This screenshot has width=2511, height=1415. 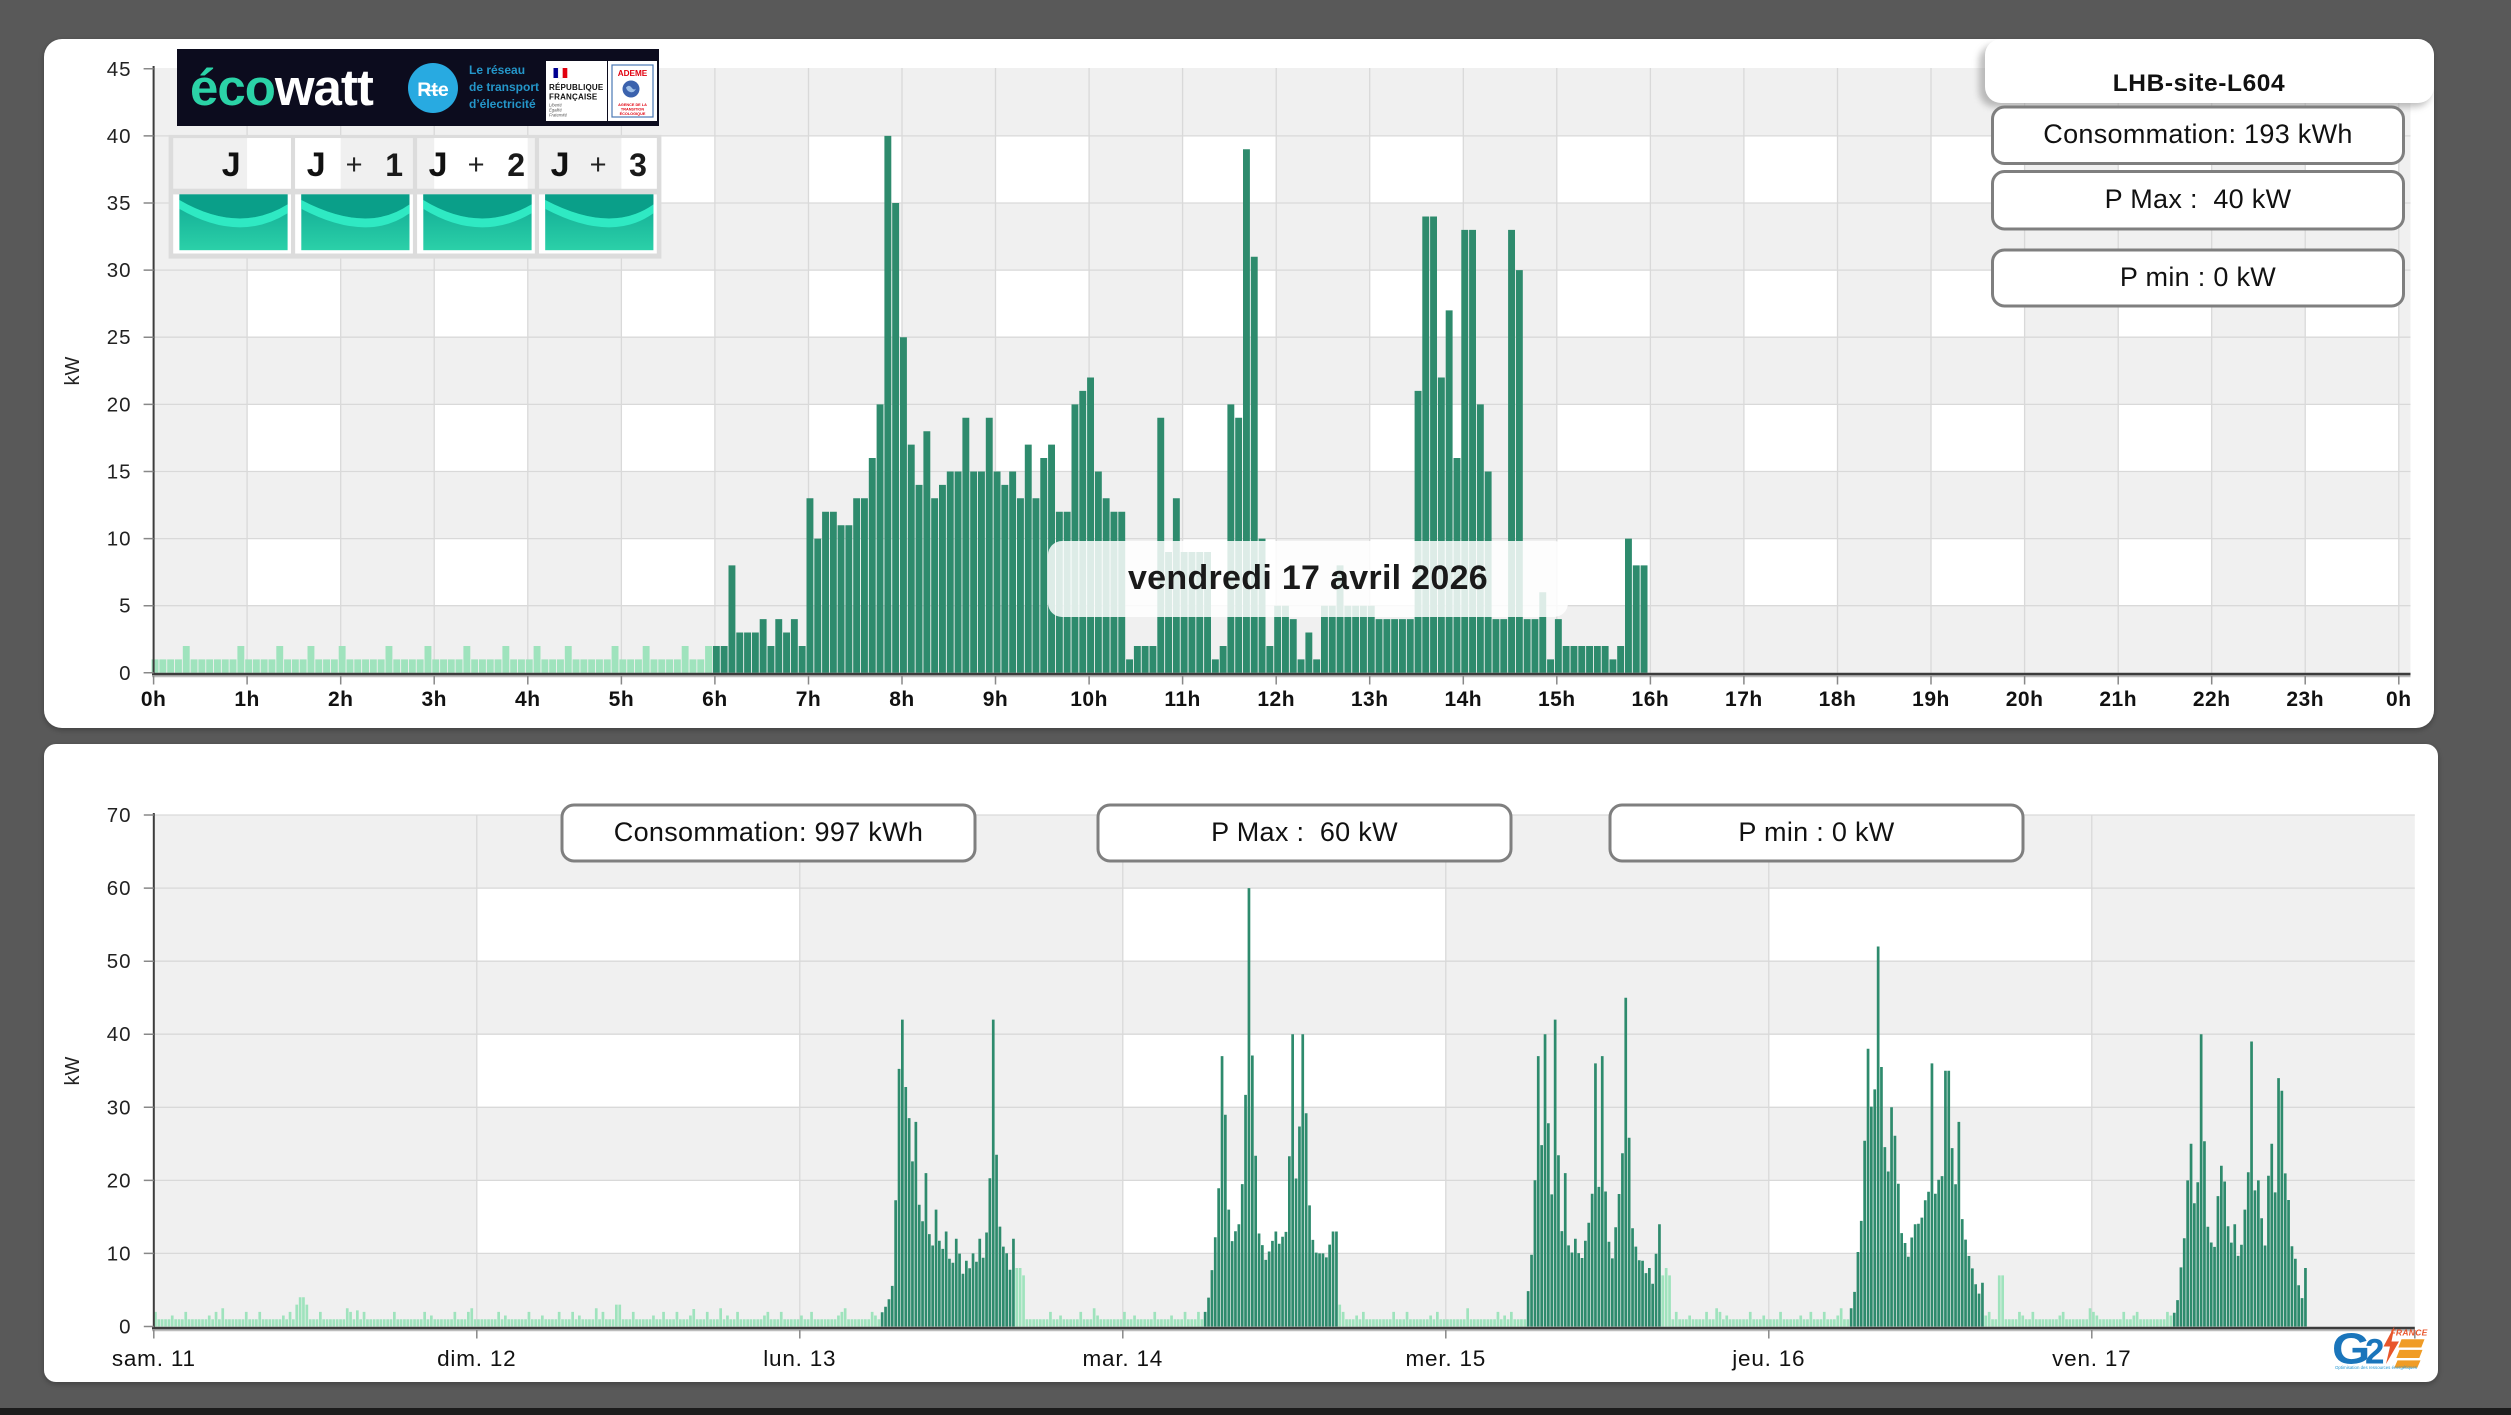 I want to click on svg-text: 12h, so click(x=1276, y=699).